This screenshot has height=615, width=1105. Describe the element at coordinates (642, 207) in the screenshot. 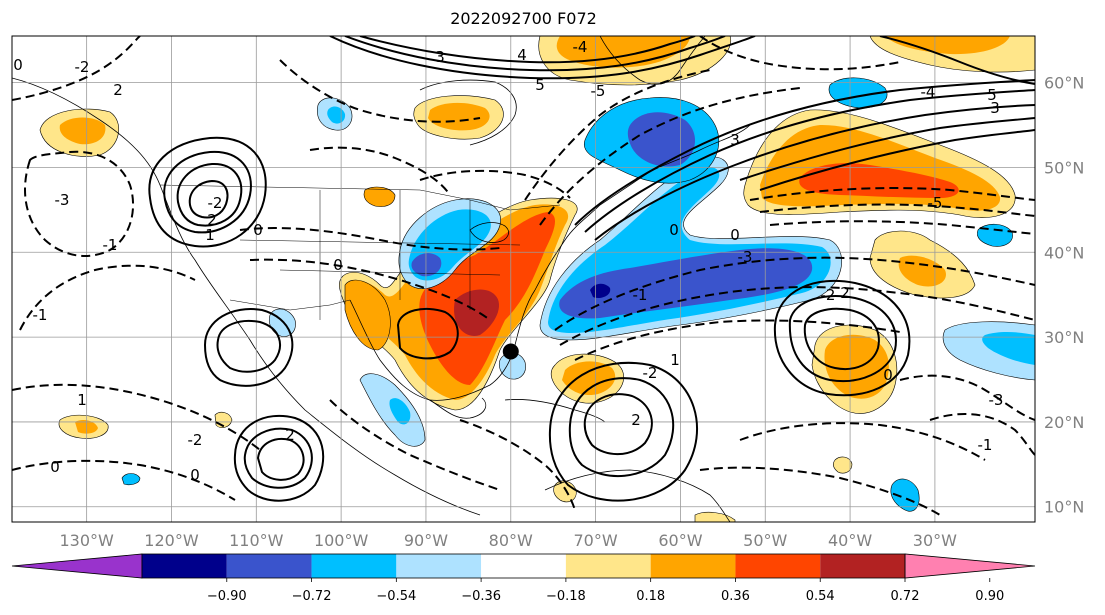

I see `coast-us-east` at that location.